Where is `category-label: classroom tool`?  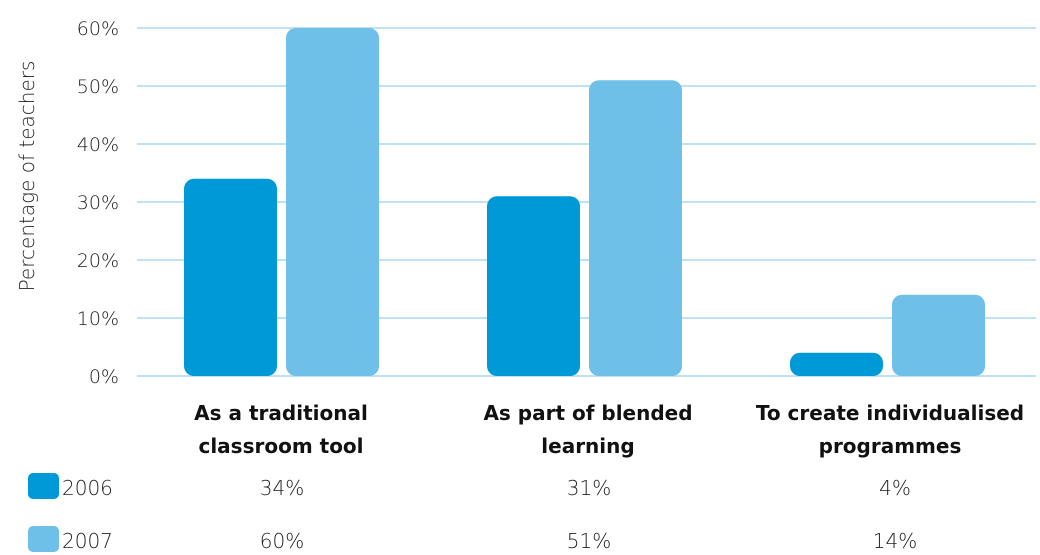
category-label: classroom tool is located at coordinates (280, 446).